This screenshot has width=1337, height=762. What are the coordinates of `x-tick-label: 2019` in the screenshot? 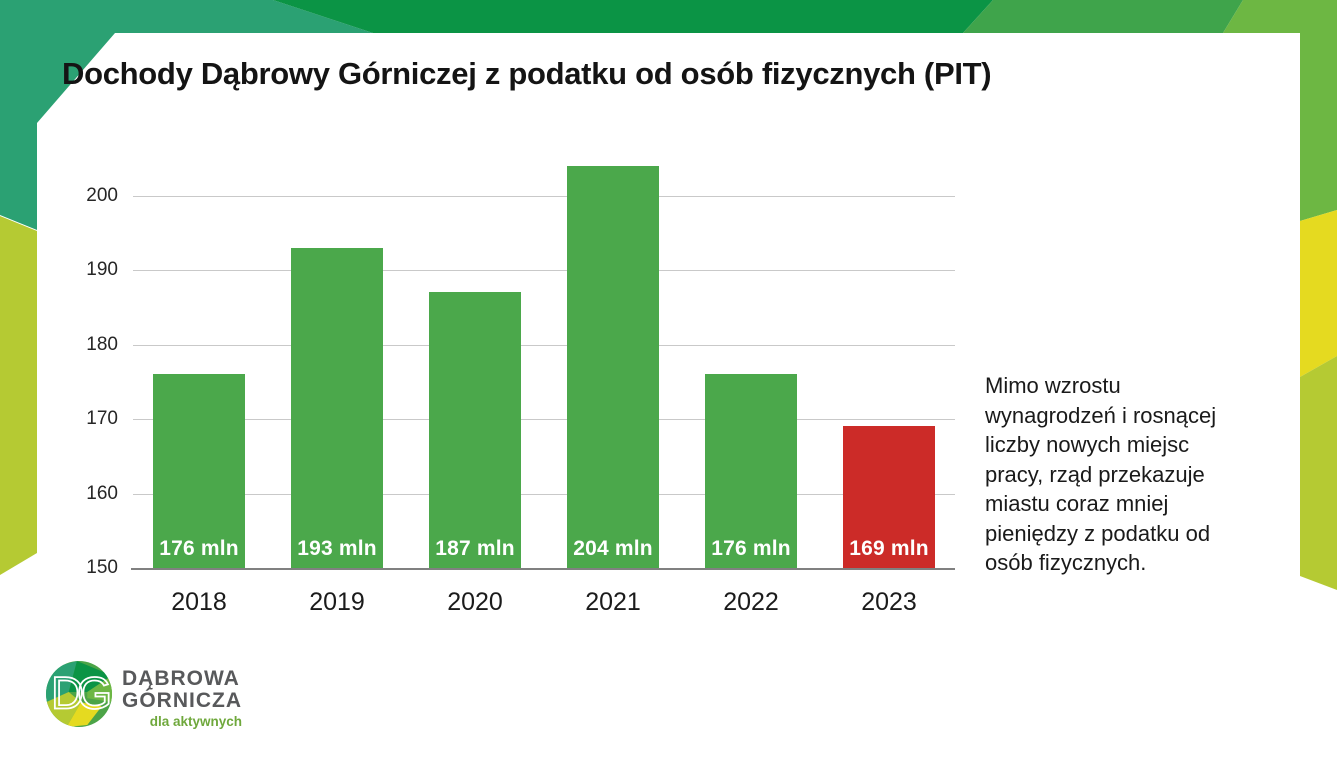 It's located at (337, 602).